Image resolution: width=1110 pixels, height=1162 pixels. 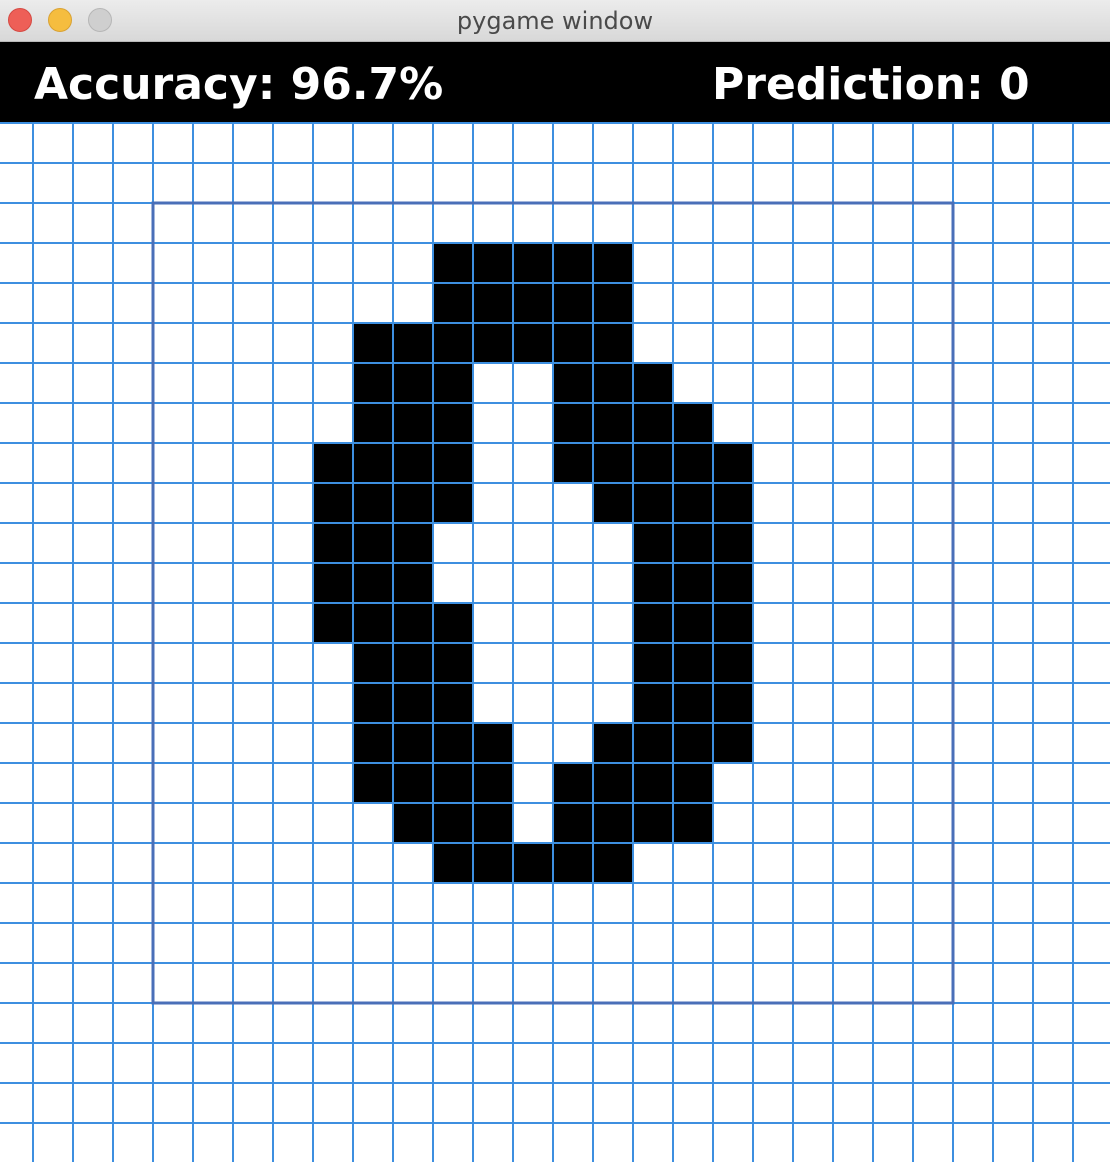 What do you see at coordinates (20, 20) in the screenshot?
I see `close-window-button` at bounding box center [20, 20].